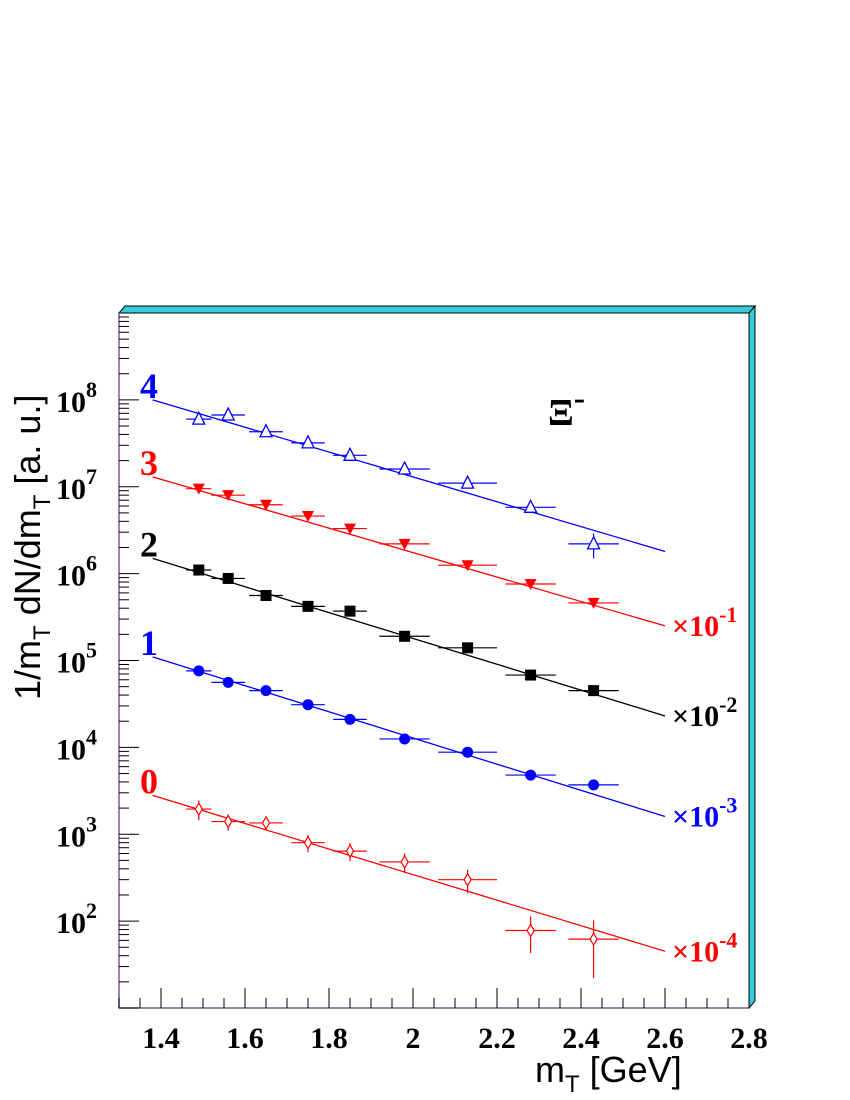  Describe the element at coordinates (329, 1038) in the screenshot. I see `x-tick-label: 1.8` at that location.